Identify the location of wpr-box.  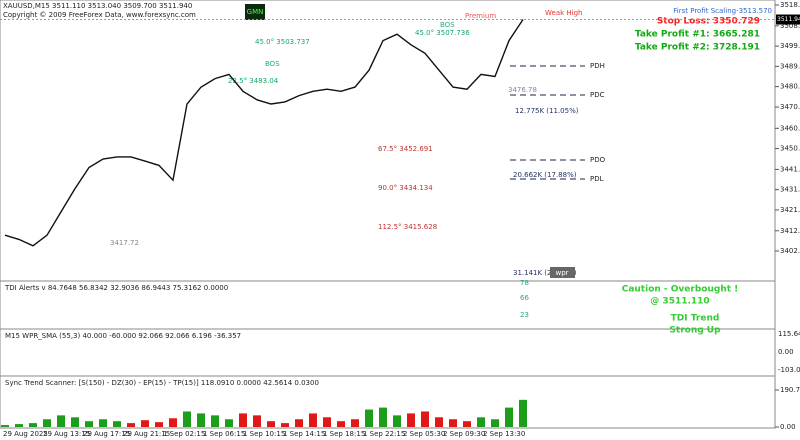
(562, 272).